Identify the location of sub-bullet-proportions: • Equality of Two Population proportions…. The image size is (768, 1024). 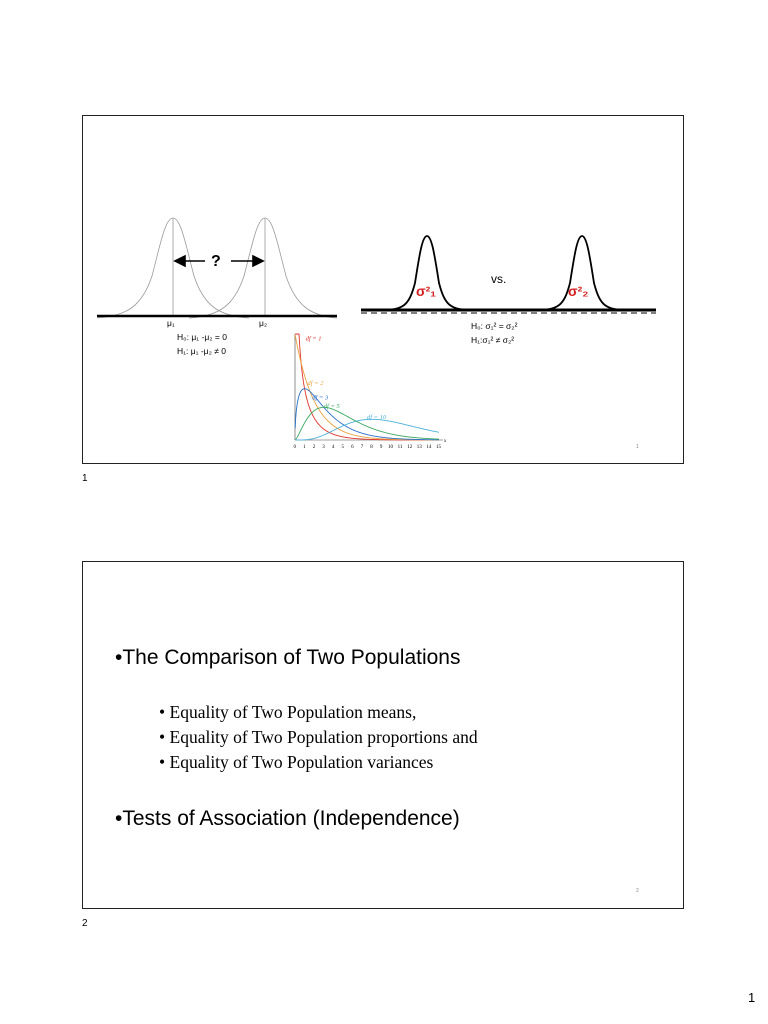
(318, 737).